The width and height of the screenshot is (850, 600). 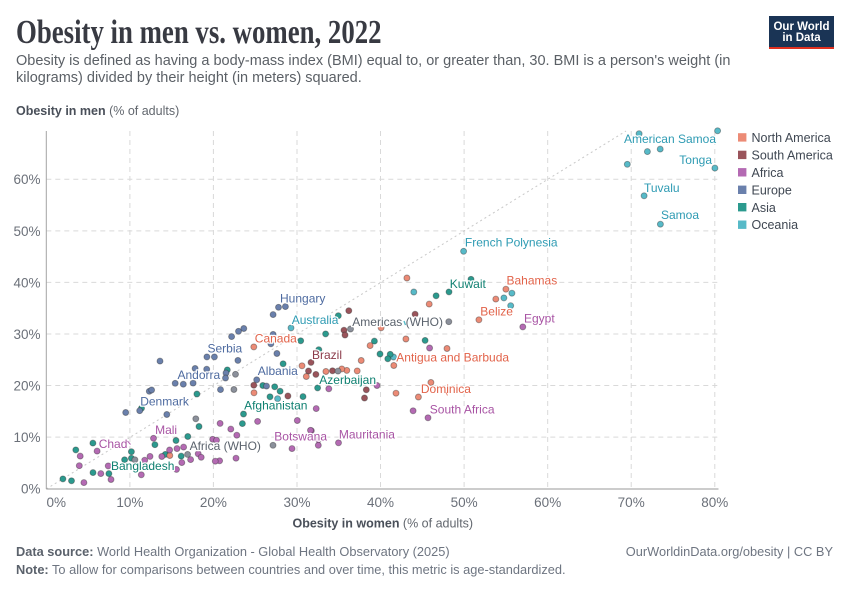 What do you see at coordinates (165, 402) in the screenshot?
I see `svg-text: Denmark` at bounding box center [165, 402].